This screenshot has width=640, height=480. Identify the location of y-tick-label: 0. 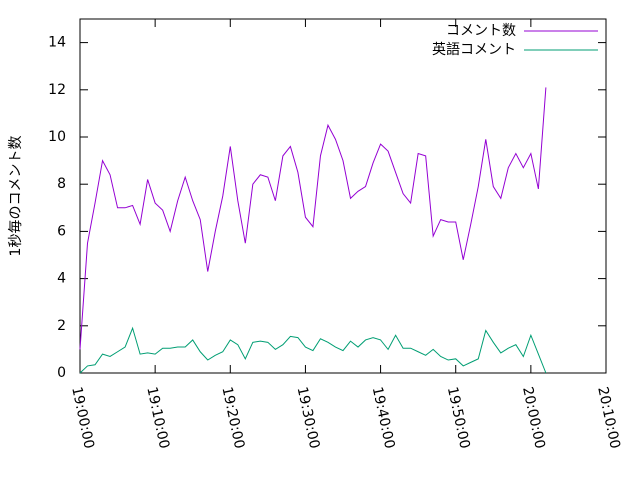
(61, 373).